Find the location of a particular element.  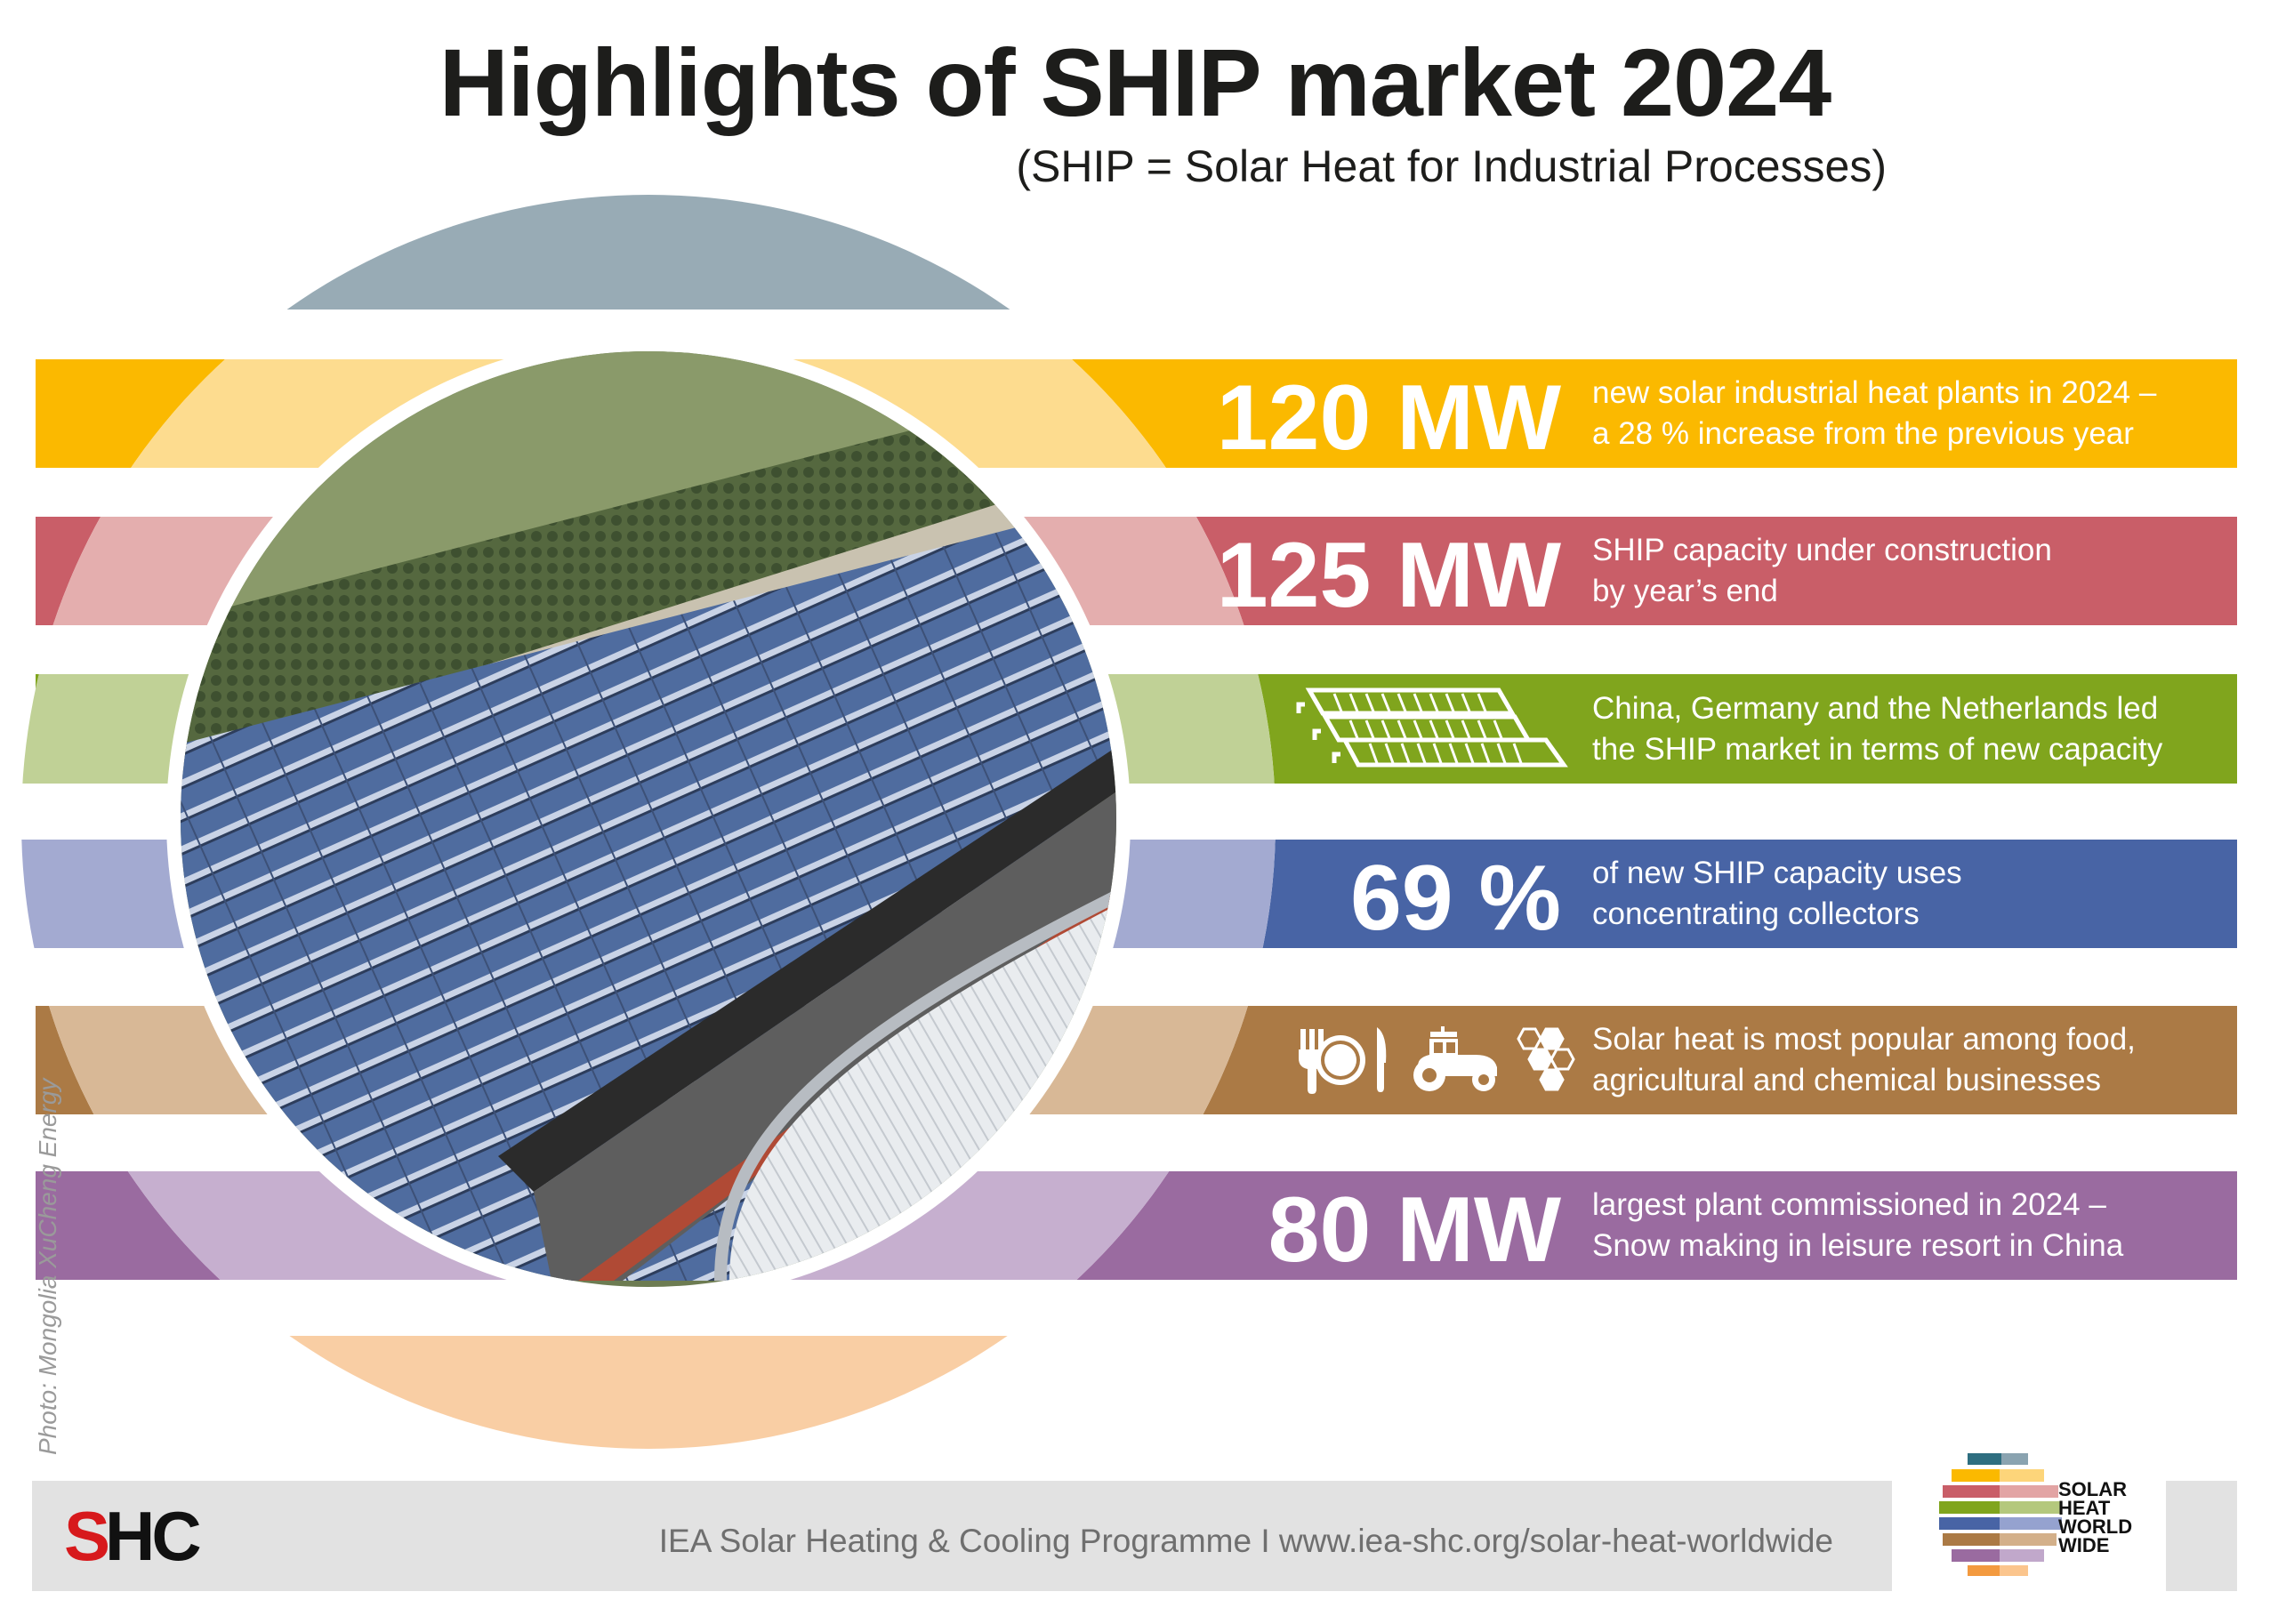

highlight-value-under-construction: 125 MW is located at coordinates (1388, 575).